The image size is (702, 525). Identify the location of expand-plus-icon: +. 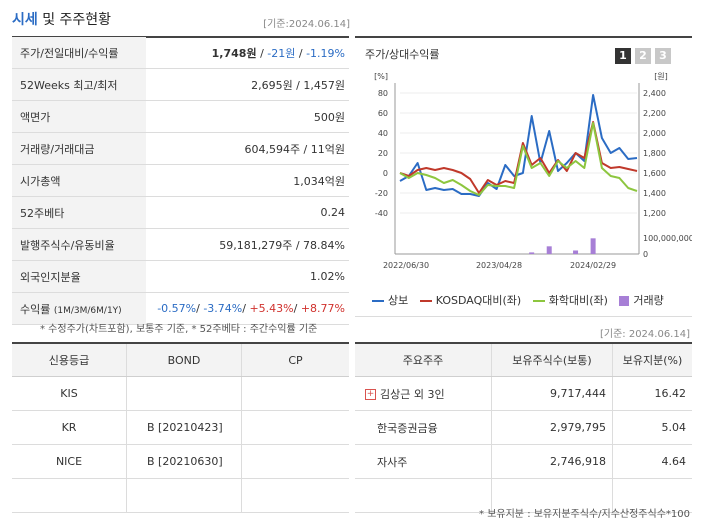
(370, 394).